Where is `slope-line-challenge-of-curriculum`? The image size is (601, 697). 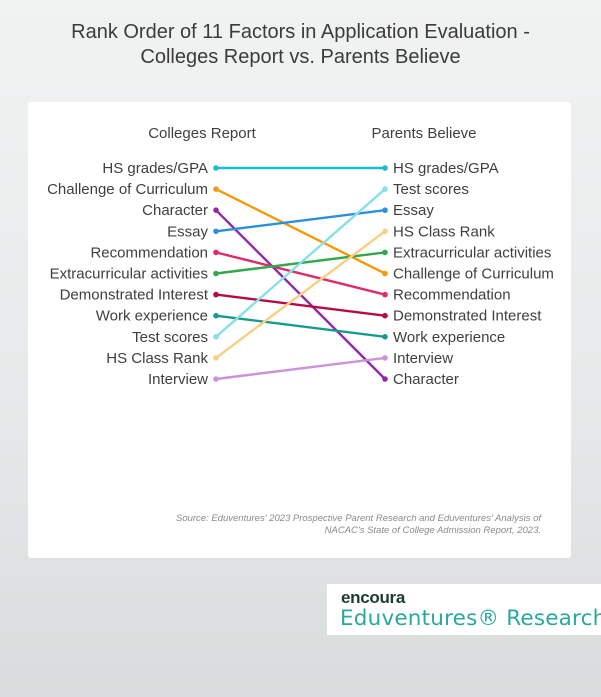
slope-line-challenge-of-curriculum is located at coordinates (300, 231).